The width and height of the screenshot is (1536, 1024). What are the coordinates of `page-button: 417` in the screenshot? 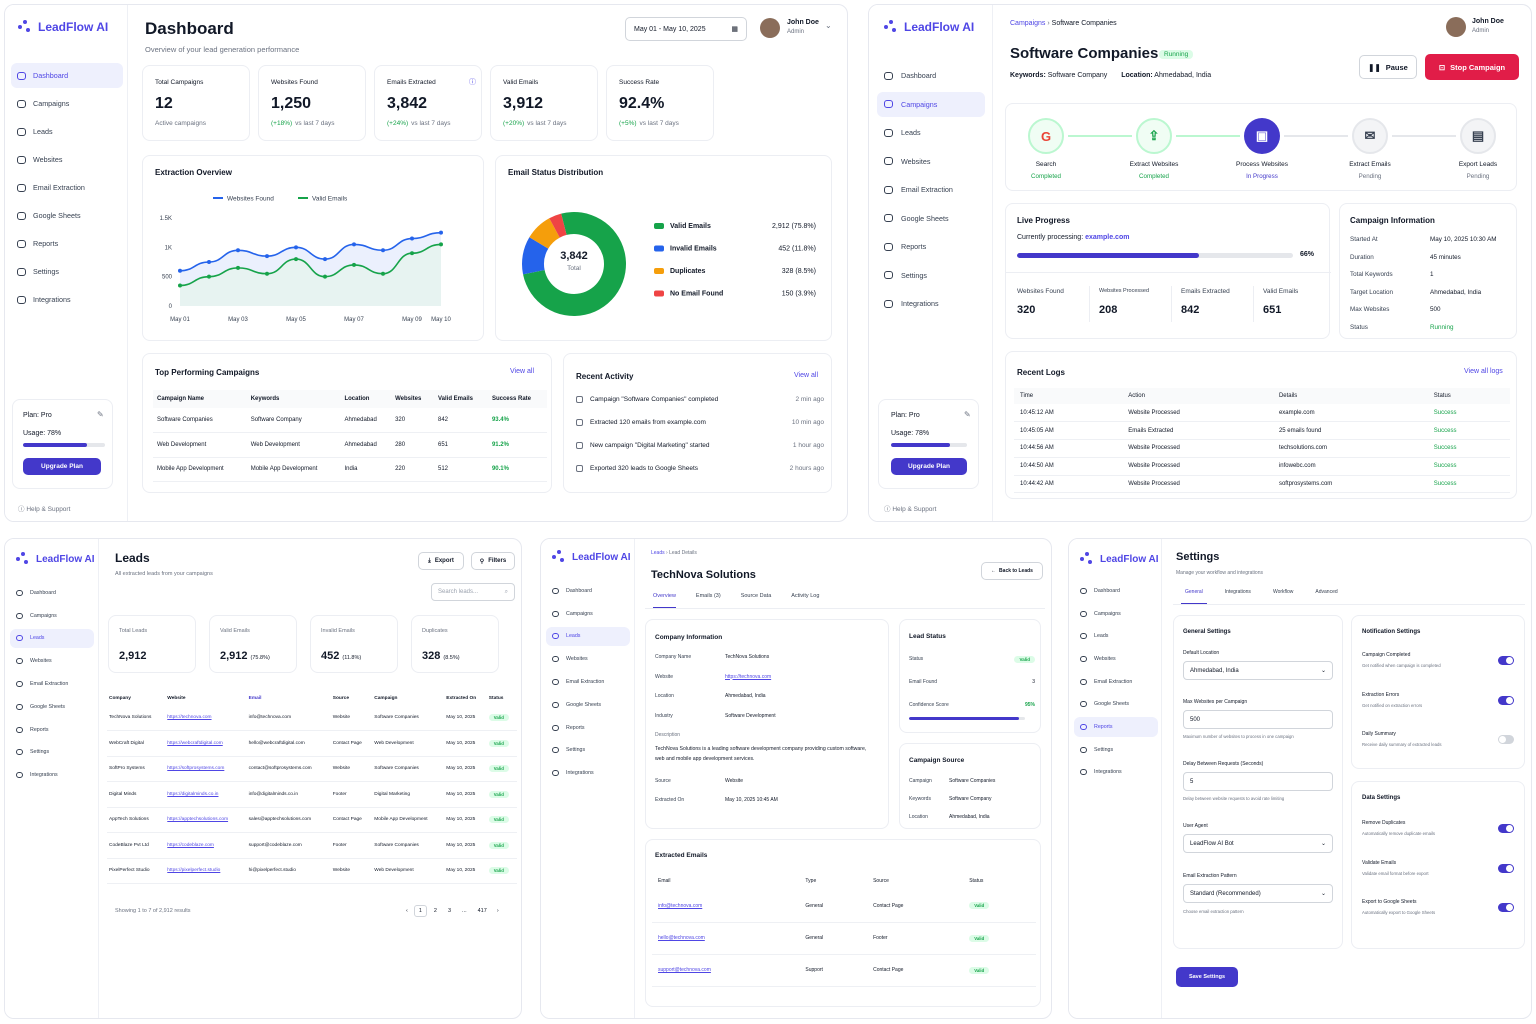 It's located at (482, 911).